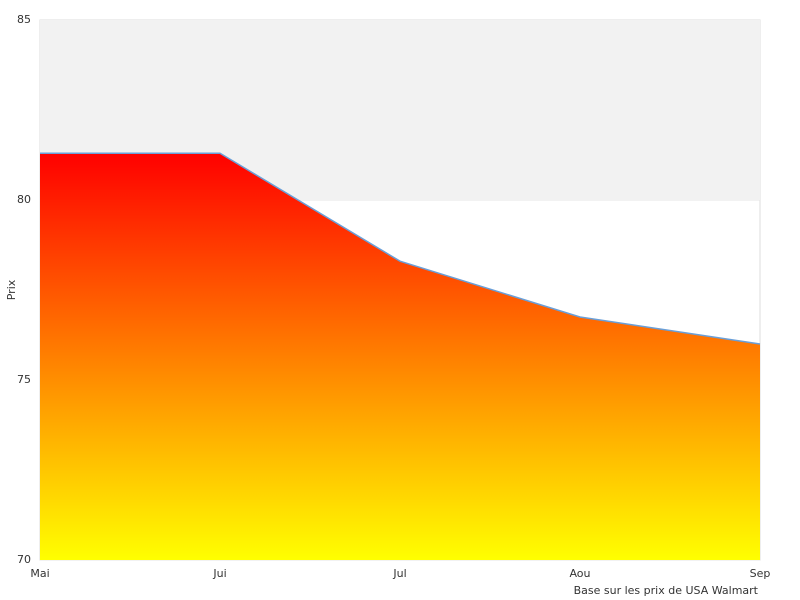 This screenshot has width=800, height=600. I want to click on x-tick-label: Aou, so click(579, 573).